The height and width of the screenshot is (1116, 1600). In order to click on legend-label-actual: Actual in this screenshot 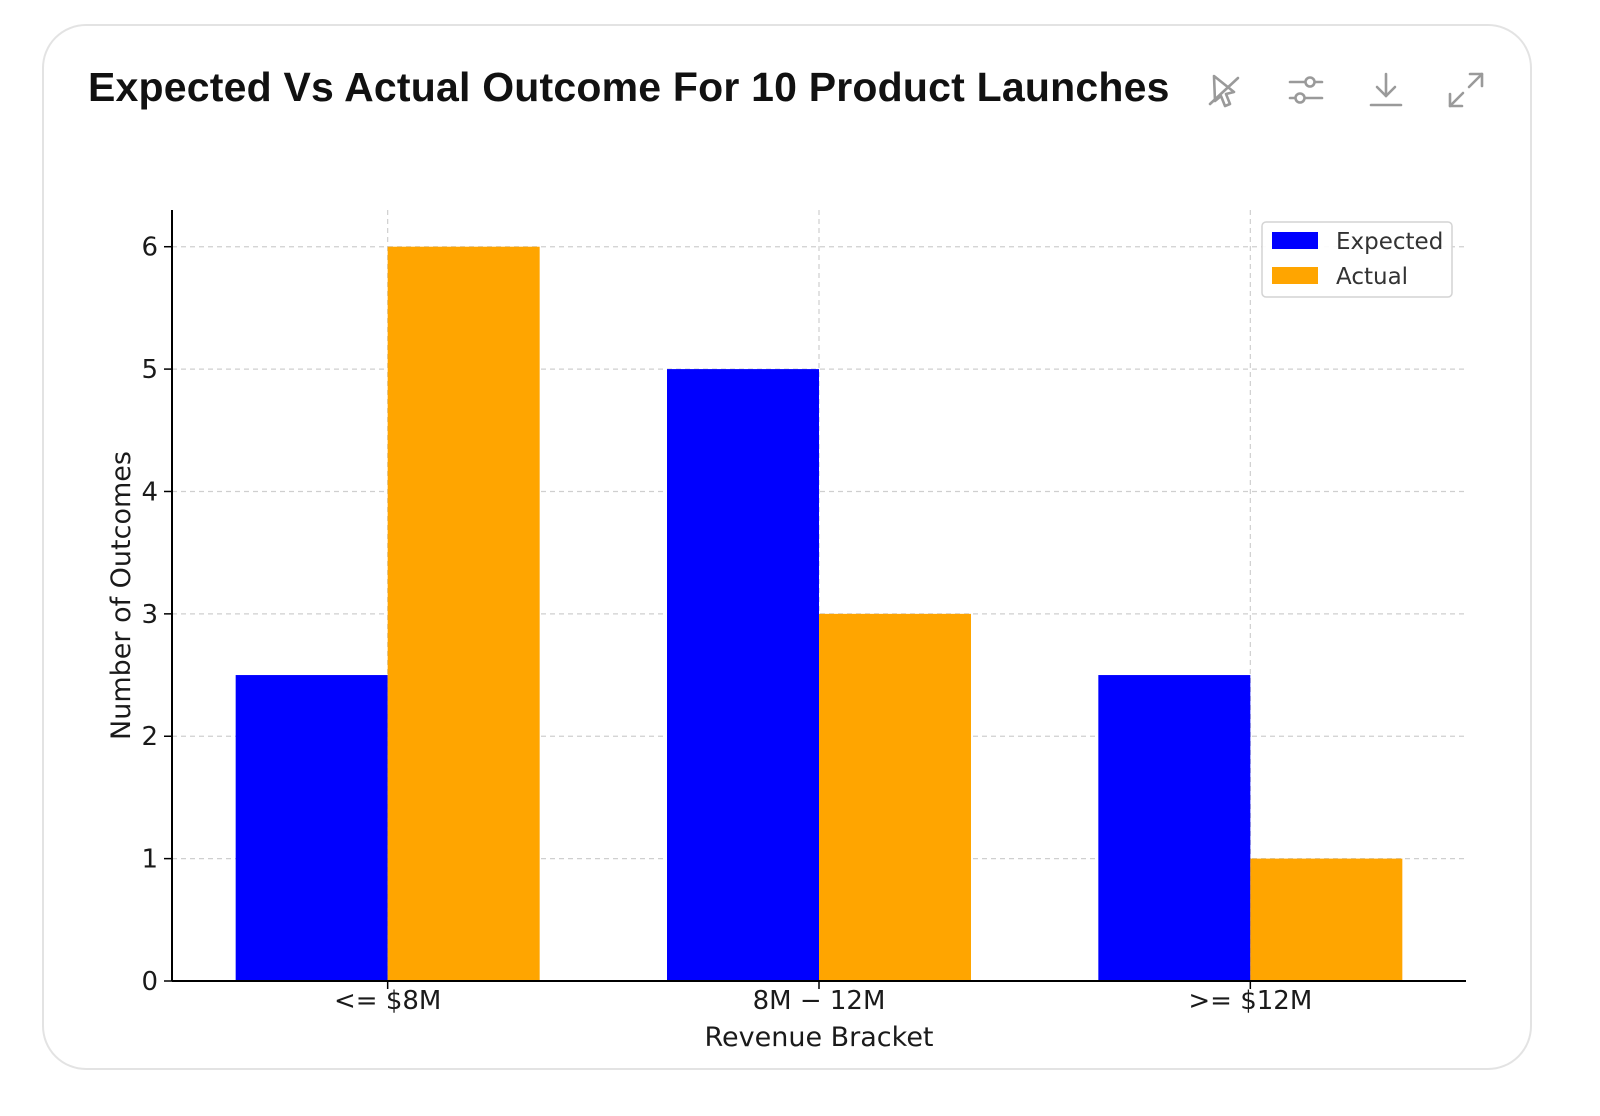, I will do `click(1372, 277)`.